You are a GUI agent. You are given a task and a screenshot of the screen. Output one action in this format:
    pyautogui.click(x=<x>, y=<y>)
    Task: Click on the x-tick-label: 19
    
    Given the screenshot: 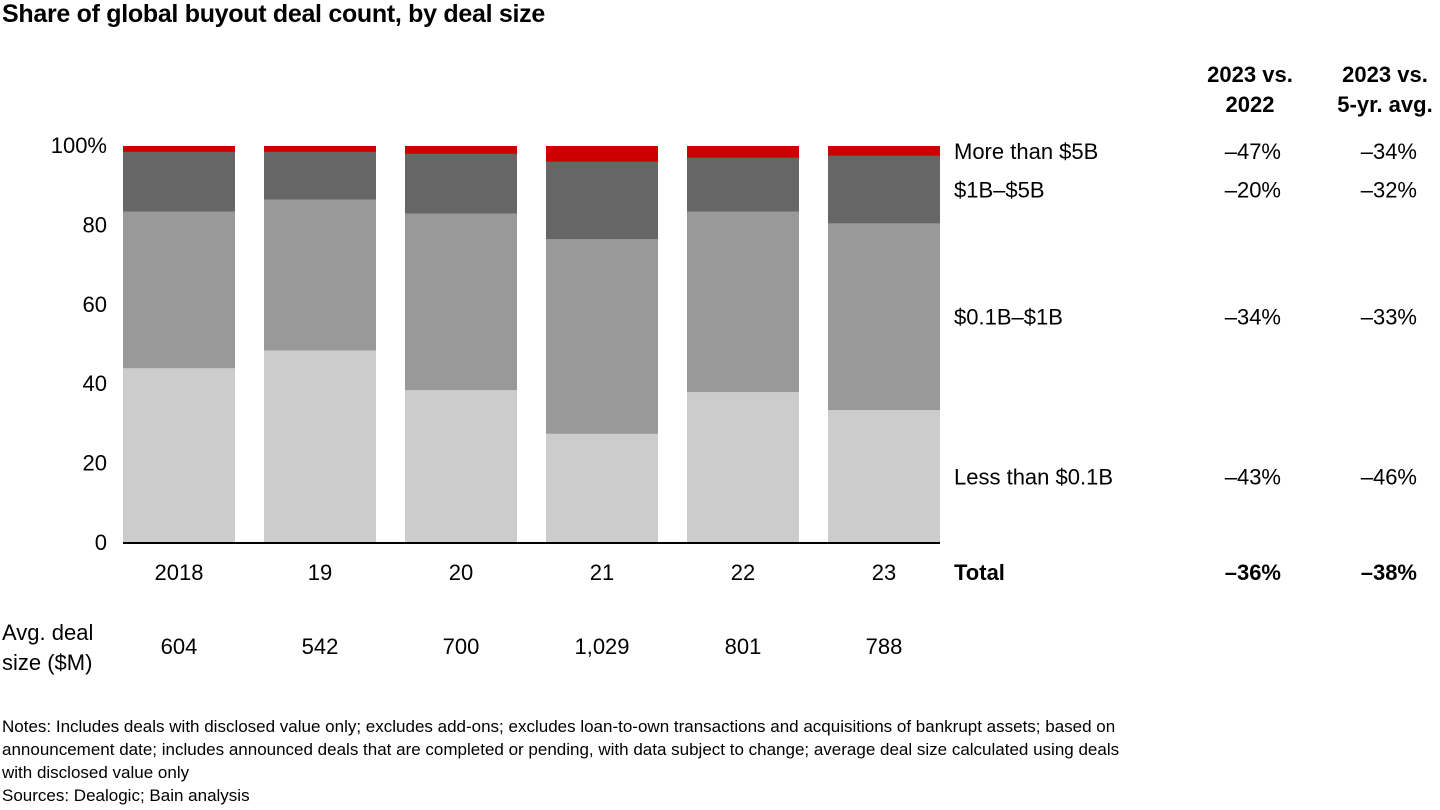 What is the action you would take?
    pyautogui.click(x=320, y=572)
    